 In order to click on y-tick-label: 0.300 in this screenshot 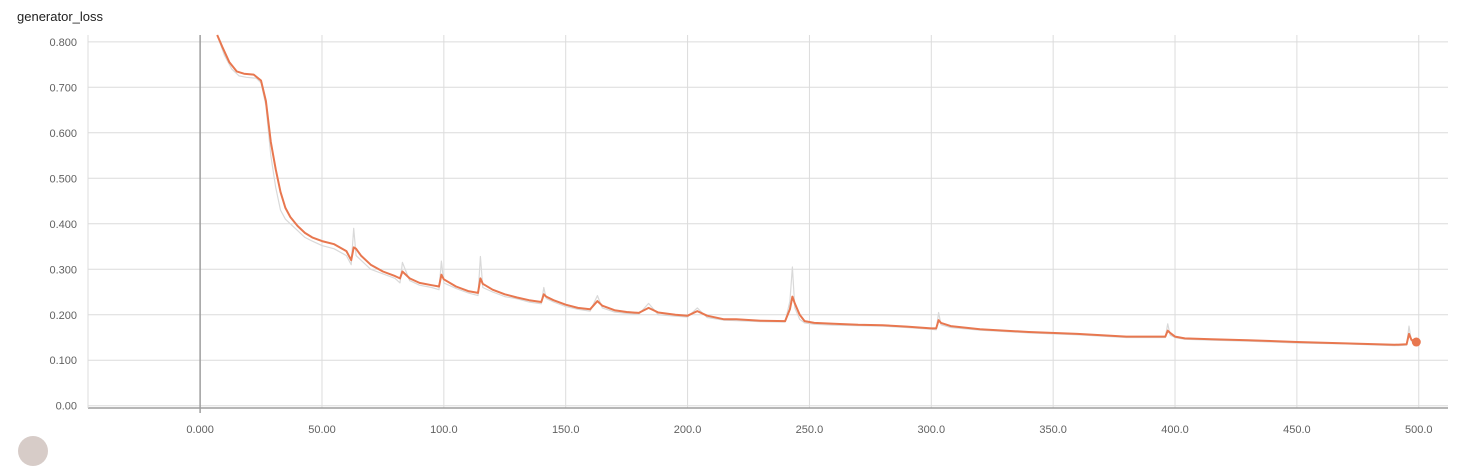, I will do `click(63, 270)`.